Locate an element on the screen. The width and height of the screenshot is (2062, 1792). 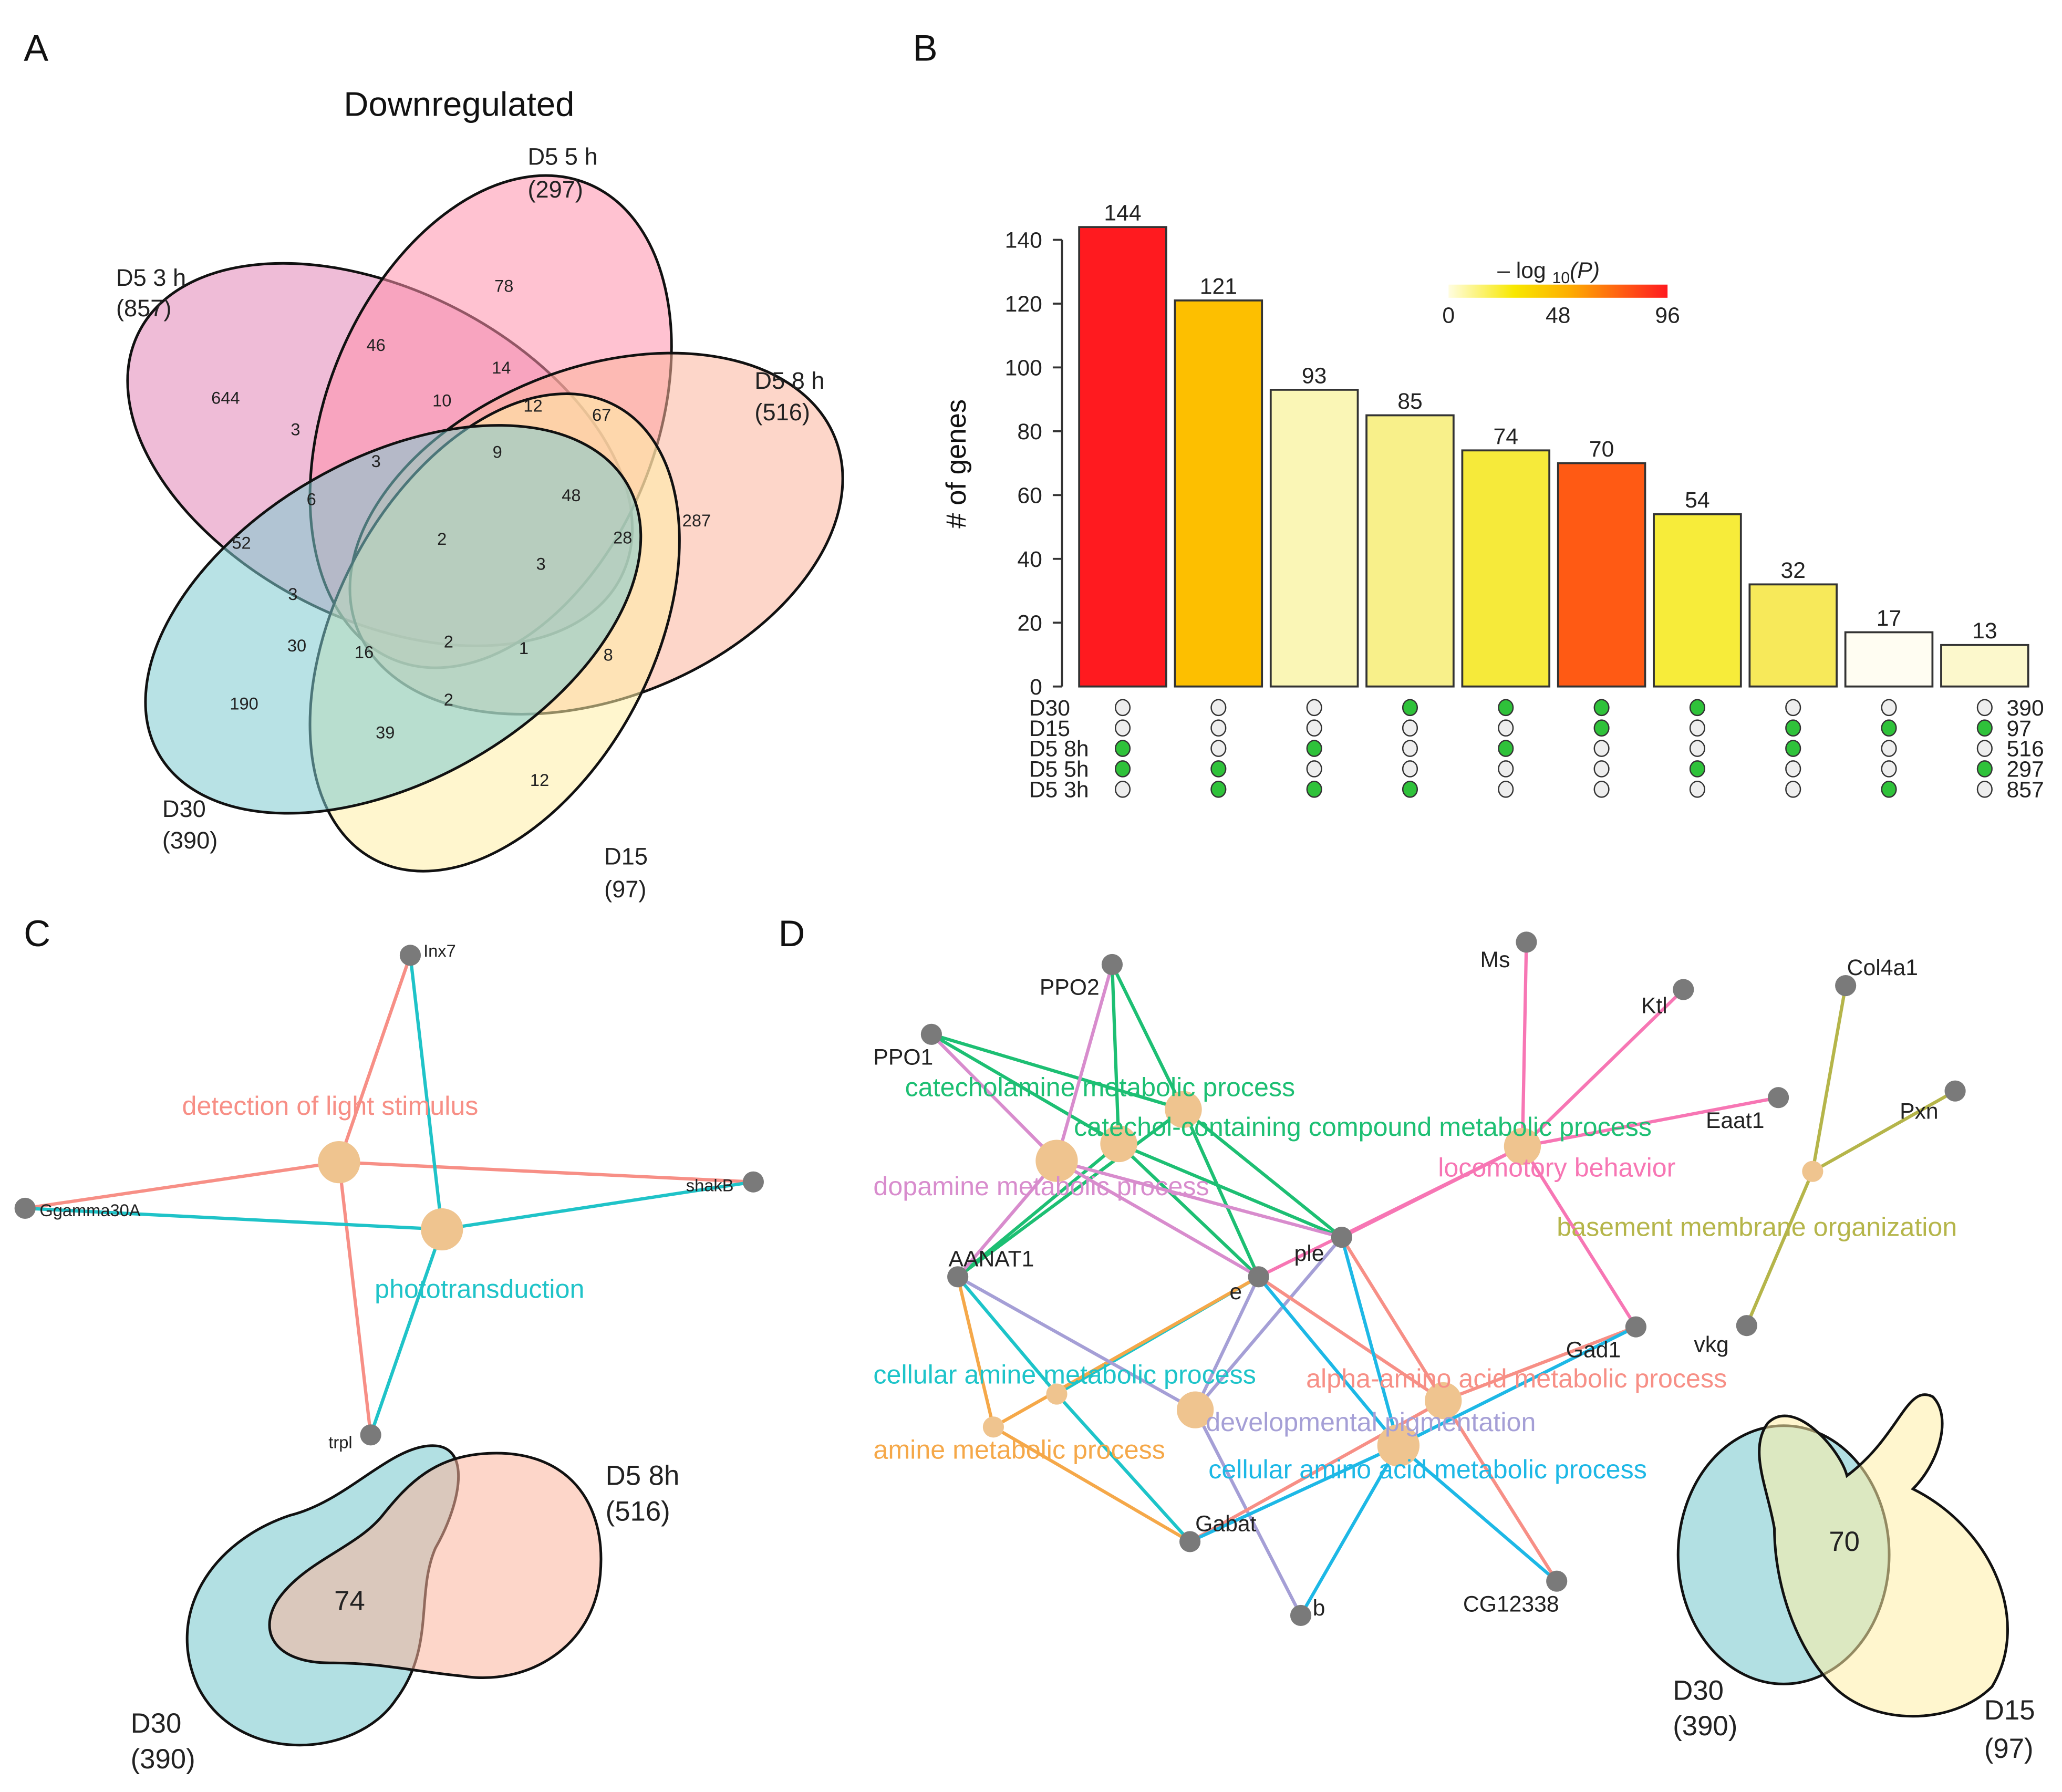
venn-region-count: 644 is located at coordinates (226, 398).